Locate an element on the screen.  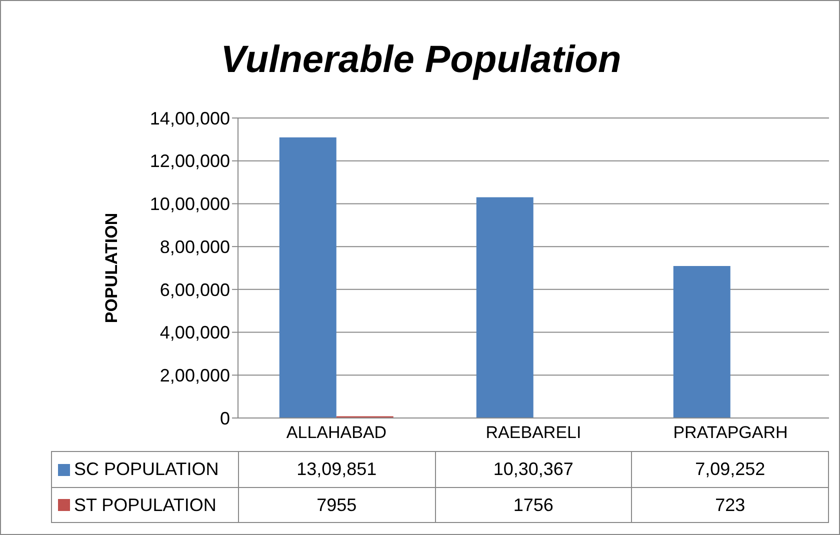
x-tick-label: RAEBARELI is located at coordinates (534, 432).